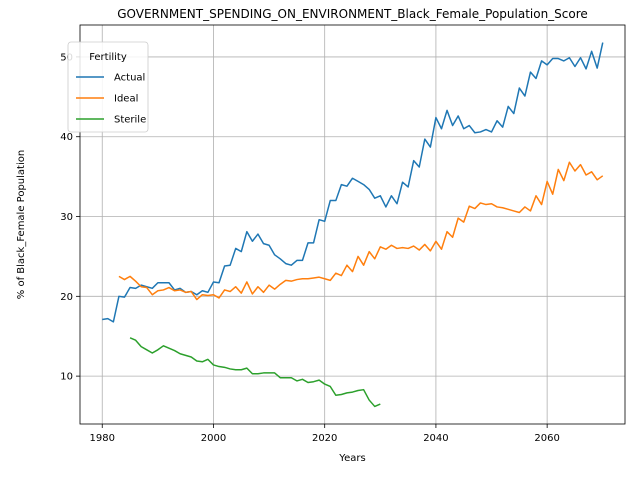 This screenshot has height=480, width=640. What do you see at coordinates (351, 458) in the screenshot?
I see `x-axis-label: Years` at bounding box center [351, 458].